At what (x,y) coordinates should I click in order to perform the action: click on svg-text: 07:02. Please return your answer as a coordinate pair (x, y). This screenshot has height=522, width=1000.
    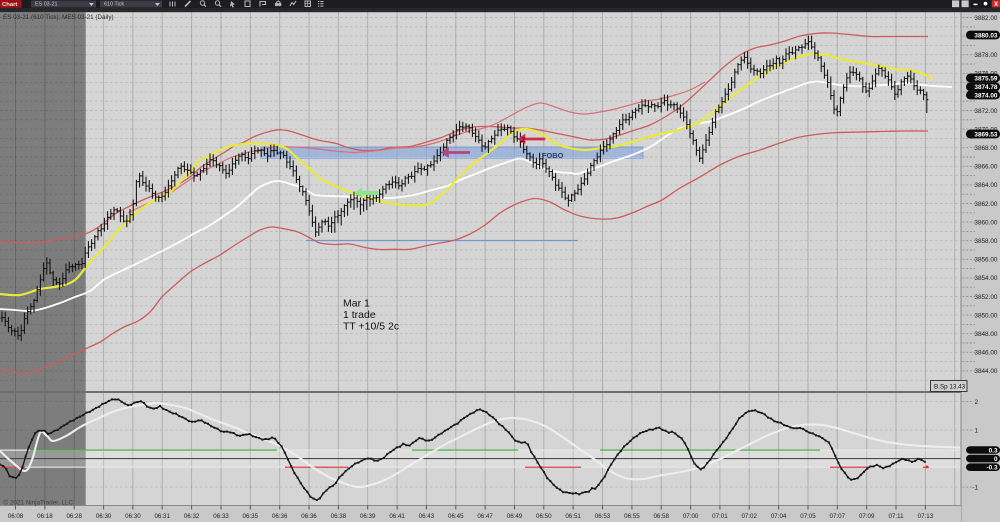
    Looking at the image, I should click on (749, 516).